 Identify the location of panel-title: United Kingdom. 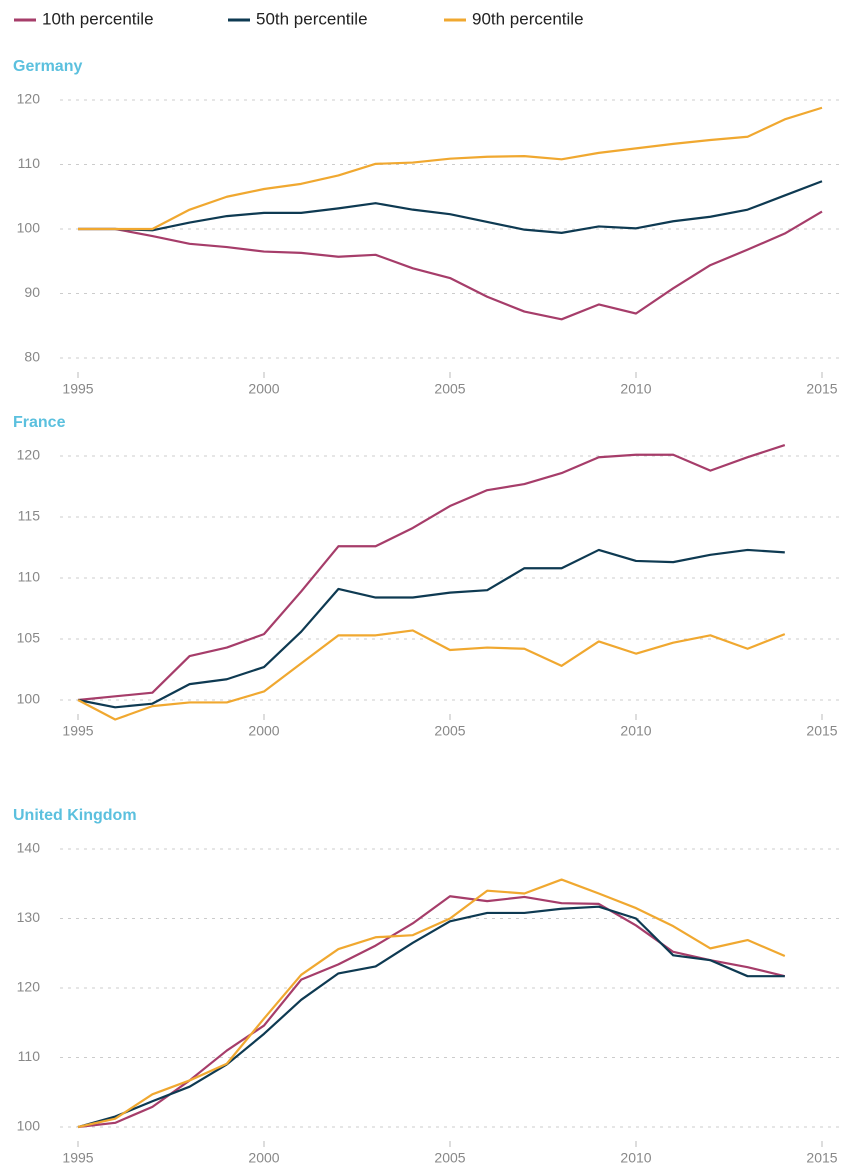
(75, 815).